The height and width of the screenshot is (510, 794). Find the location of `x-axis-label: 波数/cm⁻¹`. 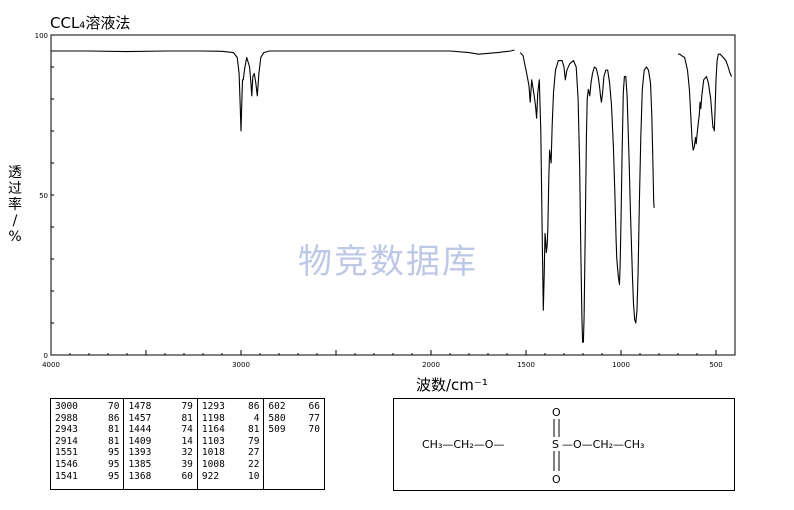

x-axis-label: 波数/cm⁻¹ is located at coordinates (452, 385).